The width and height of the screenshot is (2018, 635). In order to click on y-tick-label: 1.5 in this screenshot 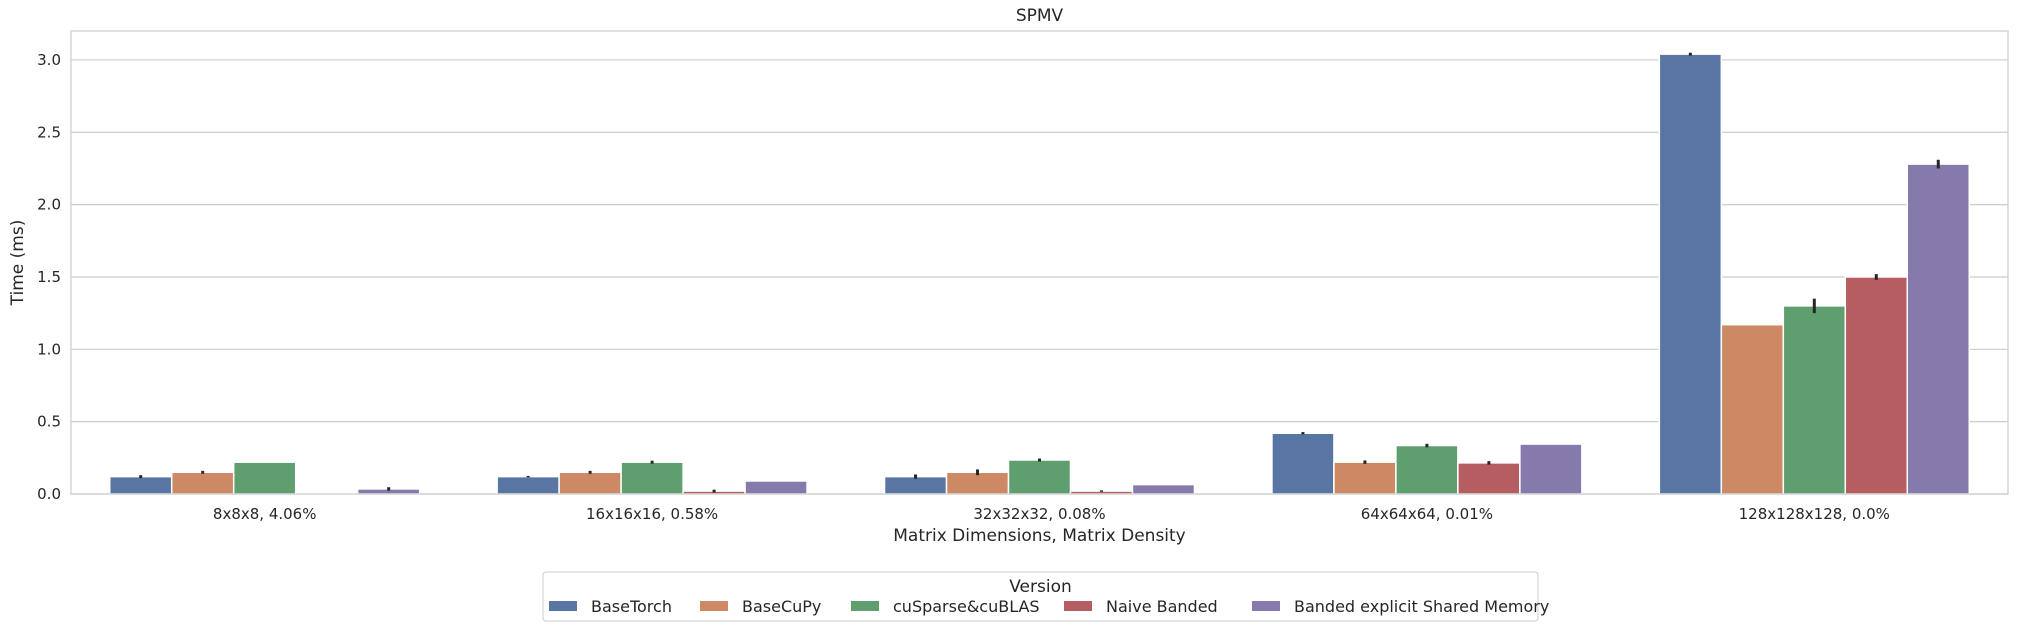, I will do `click(49, 277)`.